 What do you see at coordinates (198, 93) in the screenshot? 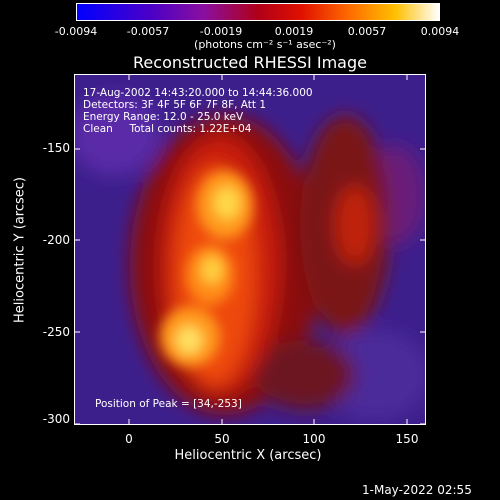
I see `time-range-text: 17-Aug-2002 14:43:20.000 to 14:44:36.000` at bounding box center [198, 93].